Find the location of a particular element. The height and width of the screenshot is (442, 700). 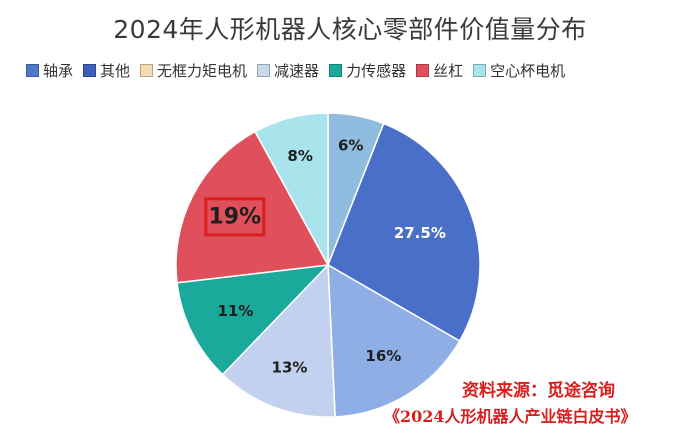

chart-legend: 轴承 其他 无框力矩电机 减速器 力传感器 丝杠 空心杯电机 is located at coordinates (356, 70).